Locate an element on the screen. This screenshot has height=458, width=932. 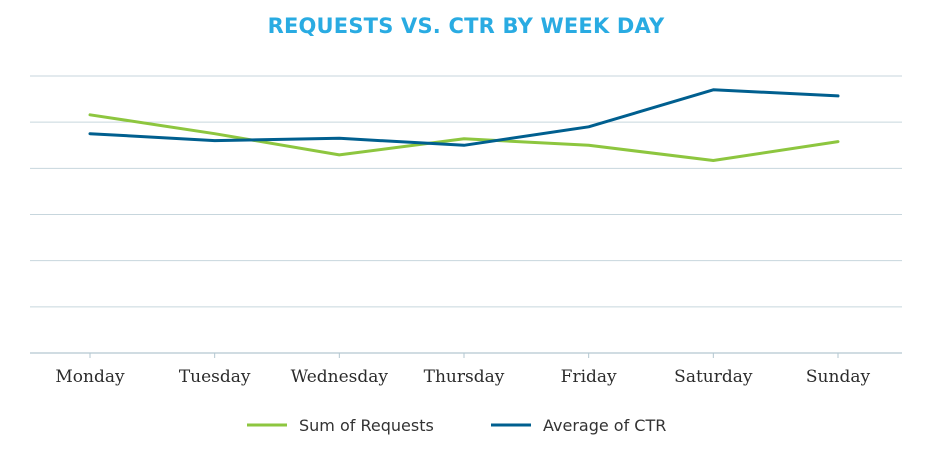
series-line-average-of-ctr is located at coordinates (464, 117).